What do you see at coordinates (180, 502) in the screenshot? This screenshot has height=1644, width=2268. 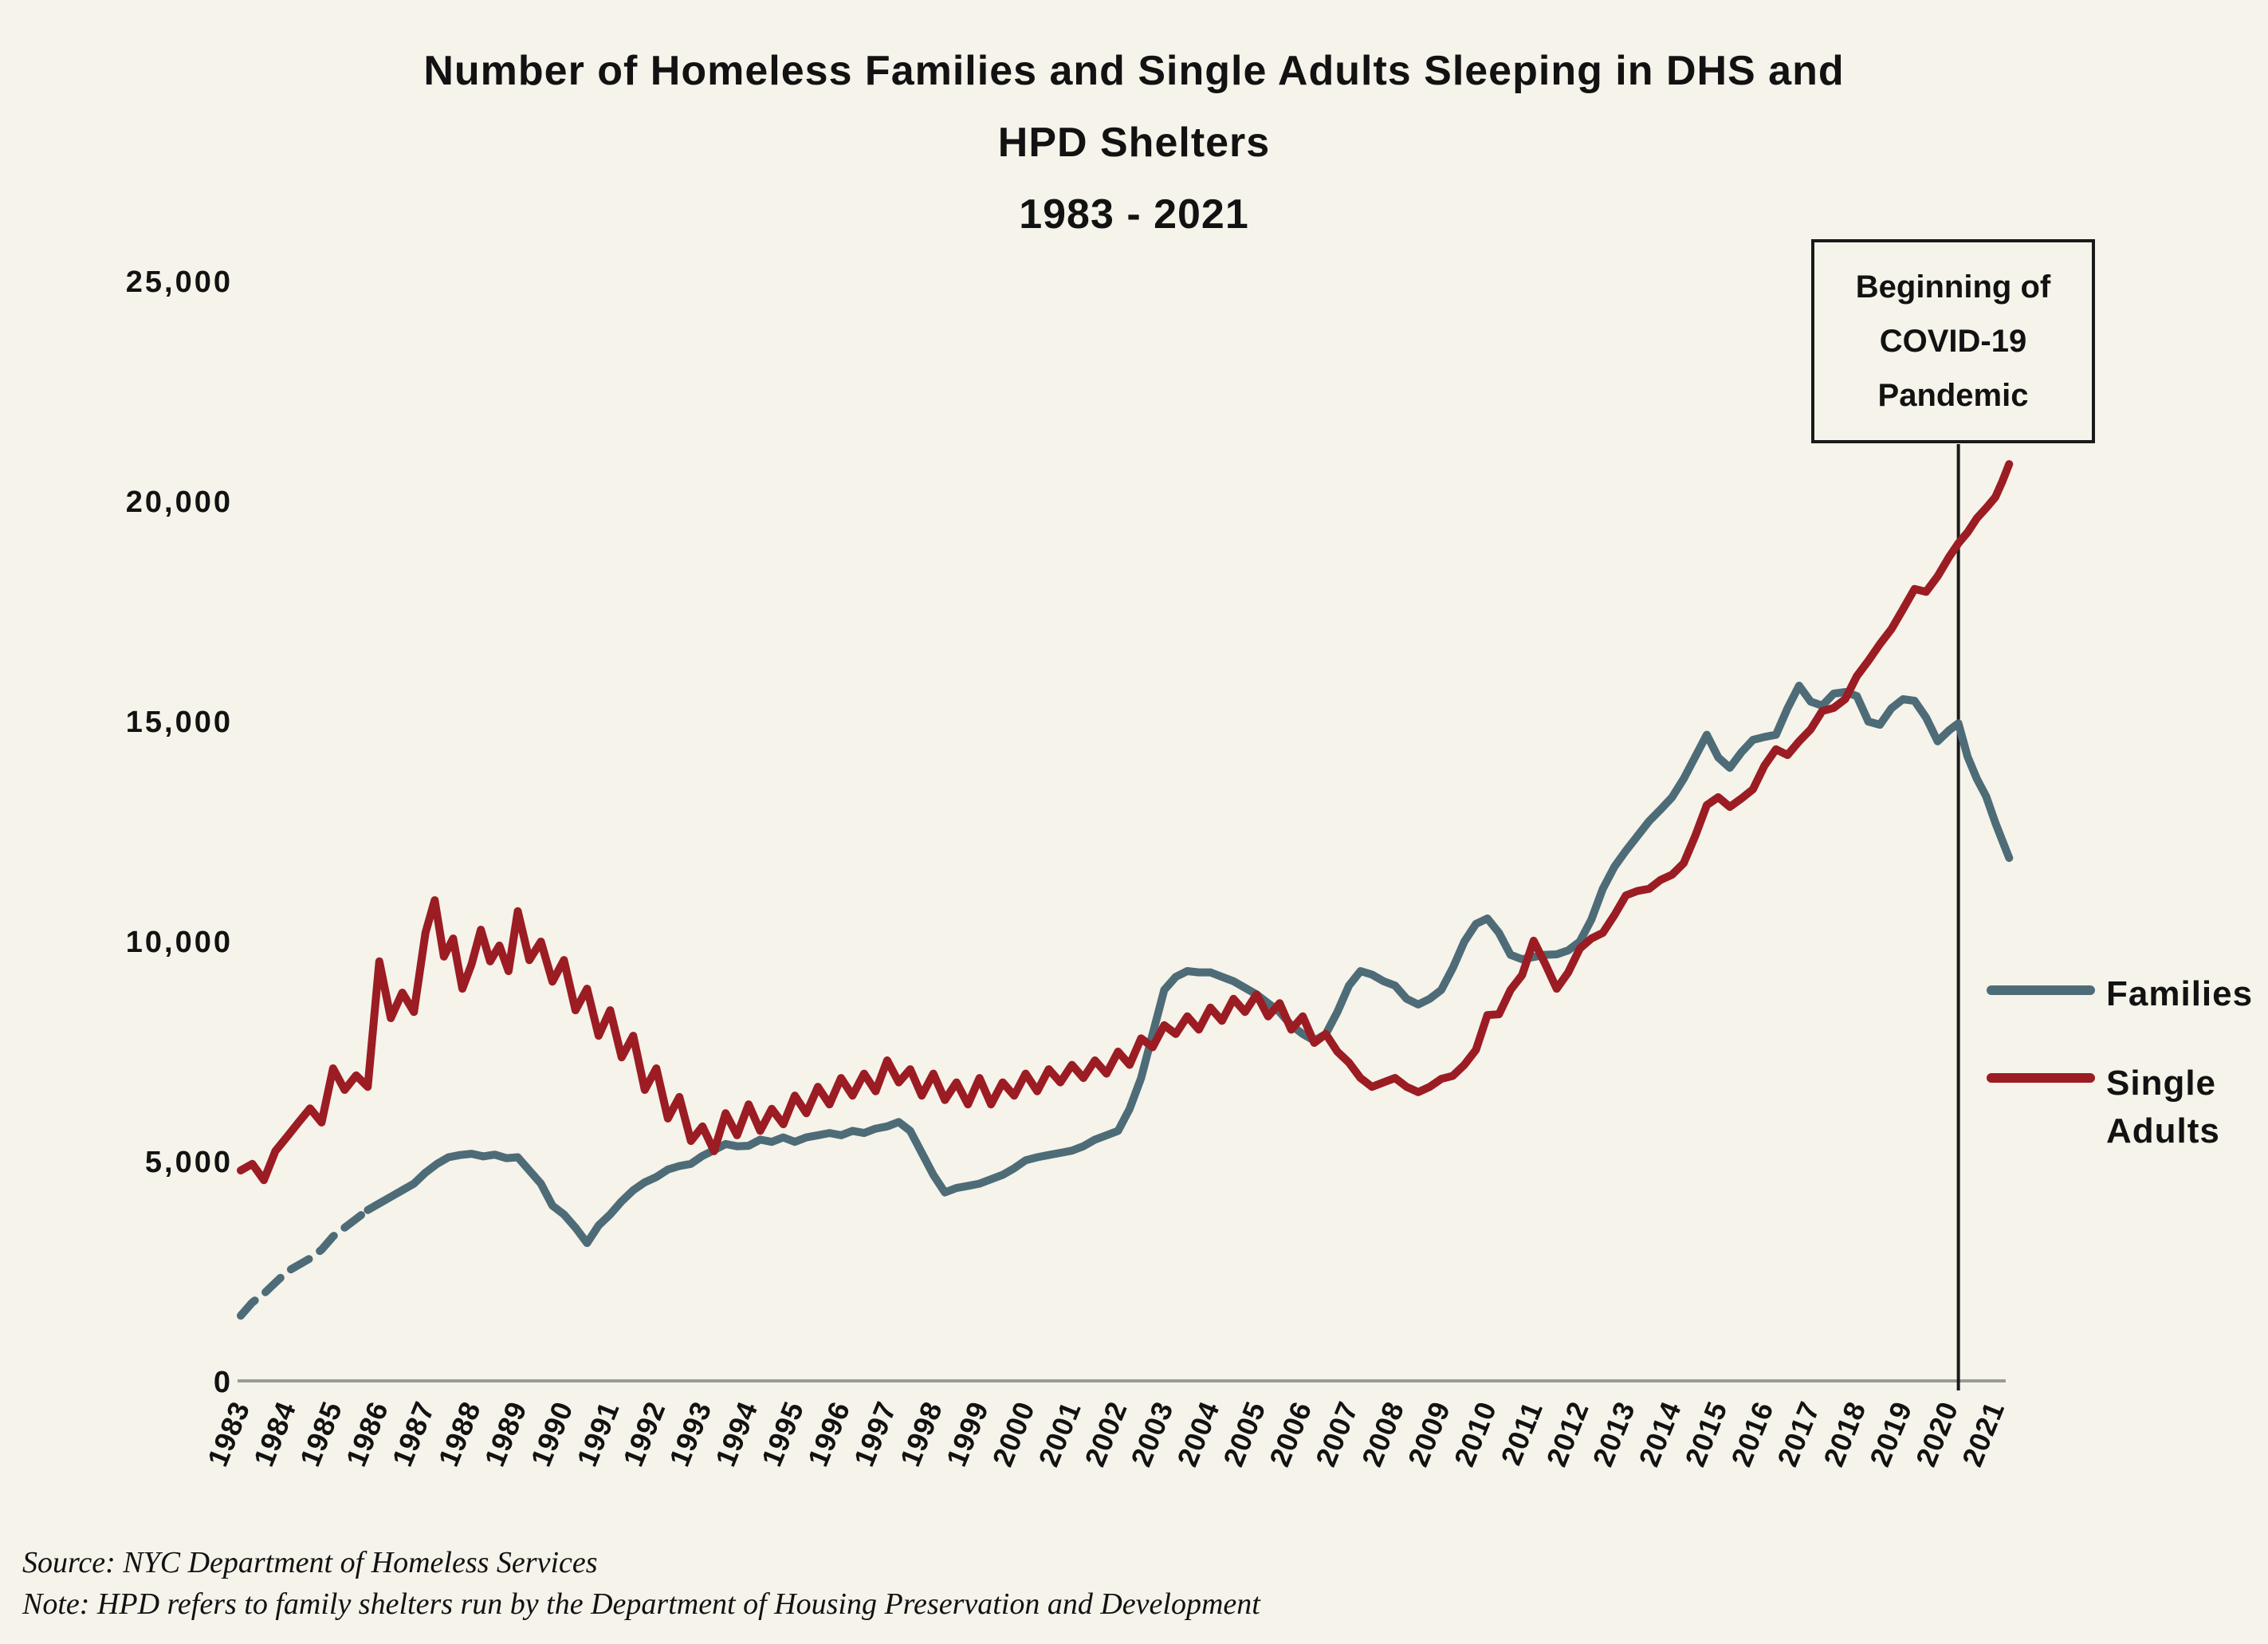 I see `y-tick-label: 20,000` at bounding box center [180, 502].